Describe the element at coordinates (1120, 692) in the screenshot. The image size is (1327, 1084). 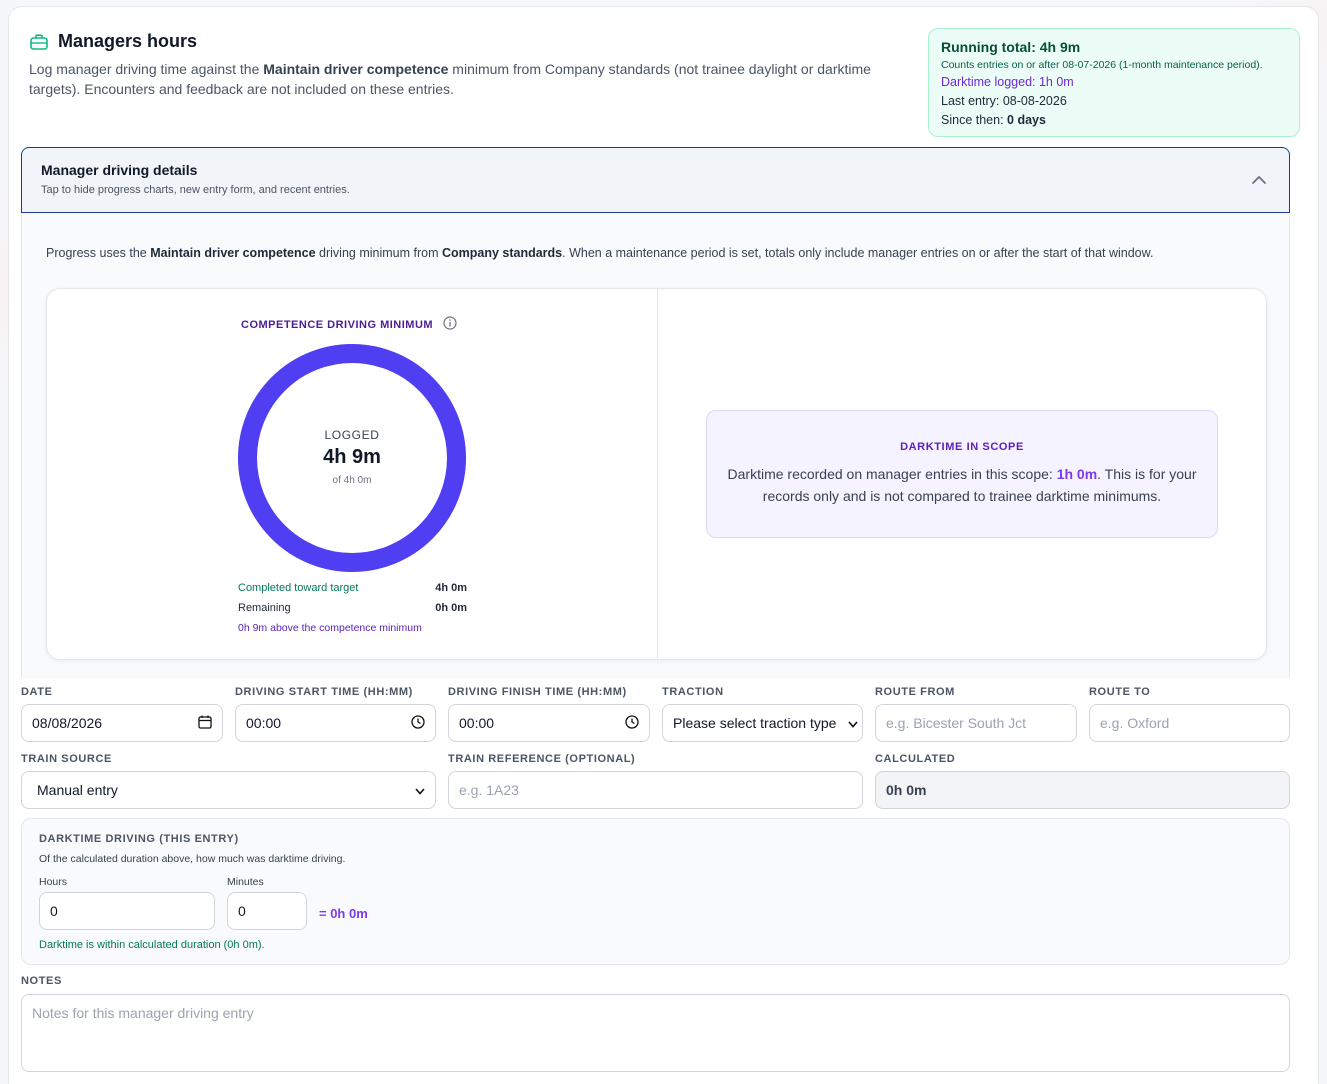
I see `route-to-label: ROUTE TO` at that location.